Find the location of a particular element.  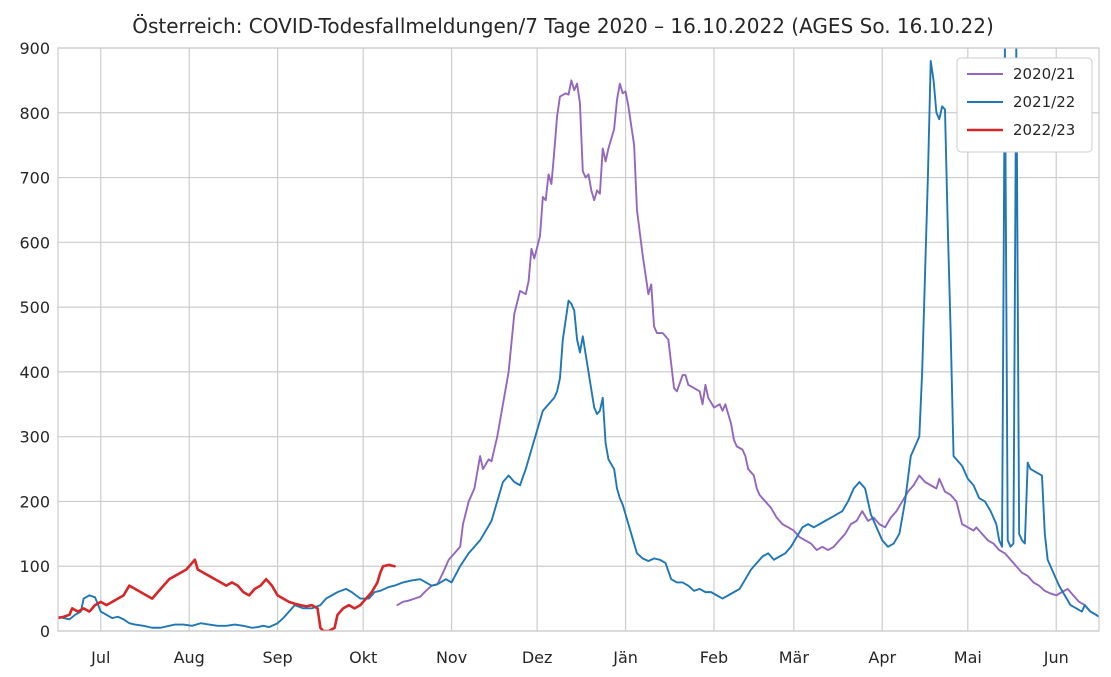

y-tick: 400 is located at coordinates (34, 372).